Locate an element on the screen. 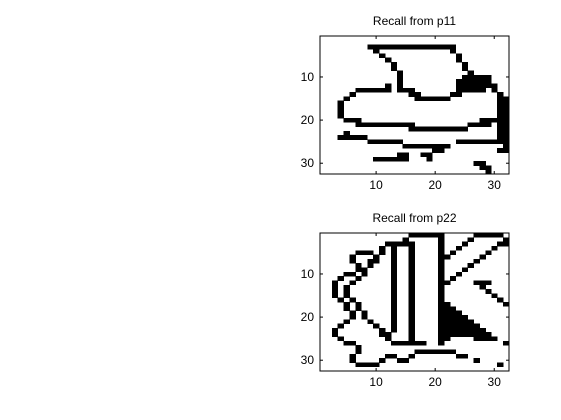  y-tick-label: 20 is located at coordinates (308, 120).